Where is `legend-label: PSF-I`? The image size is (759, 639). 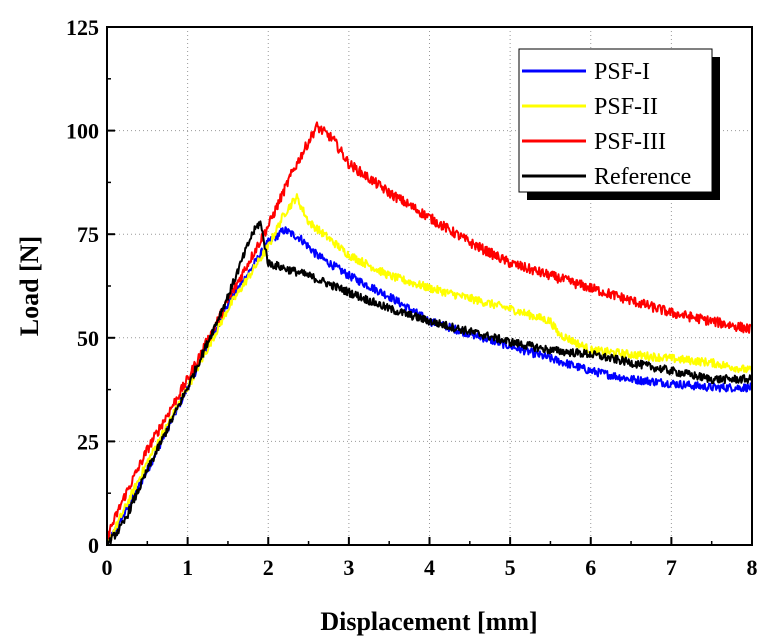
legend-label: PSF-I is located at coordinates (622, 72).